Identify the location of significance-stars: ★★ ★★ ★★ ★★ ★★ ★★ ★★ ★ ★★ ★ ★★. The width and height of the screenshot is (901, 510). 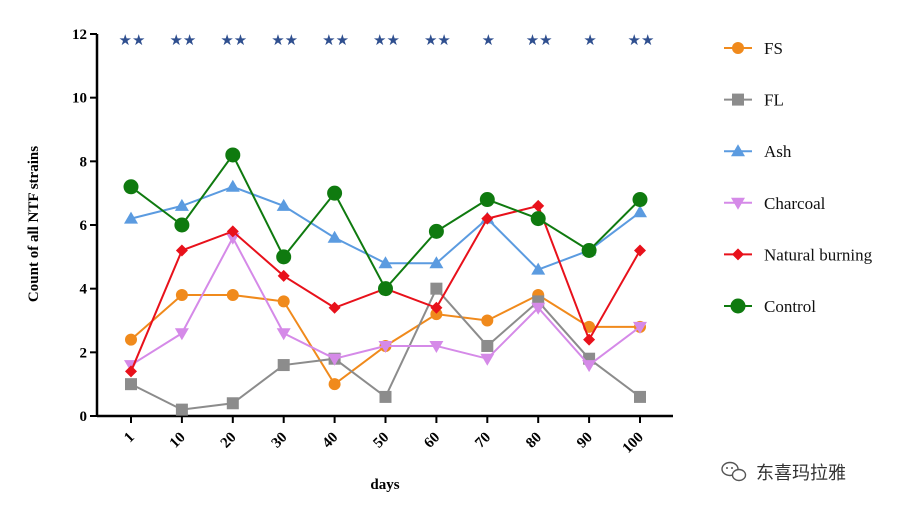
(387, 40).